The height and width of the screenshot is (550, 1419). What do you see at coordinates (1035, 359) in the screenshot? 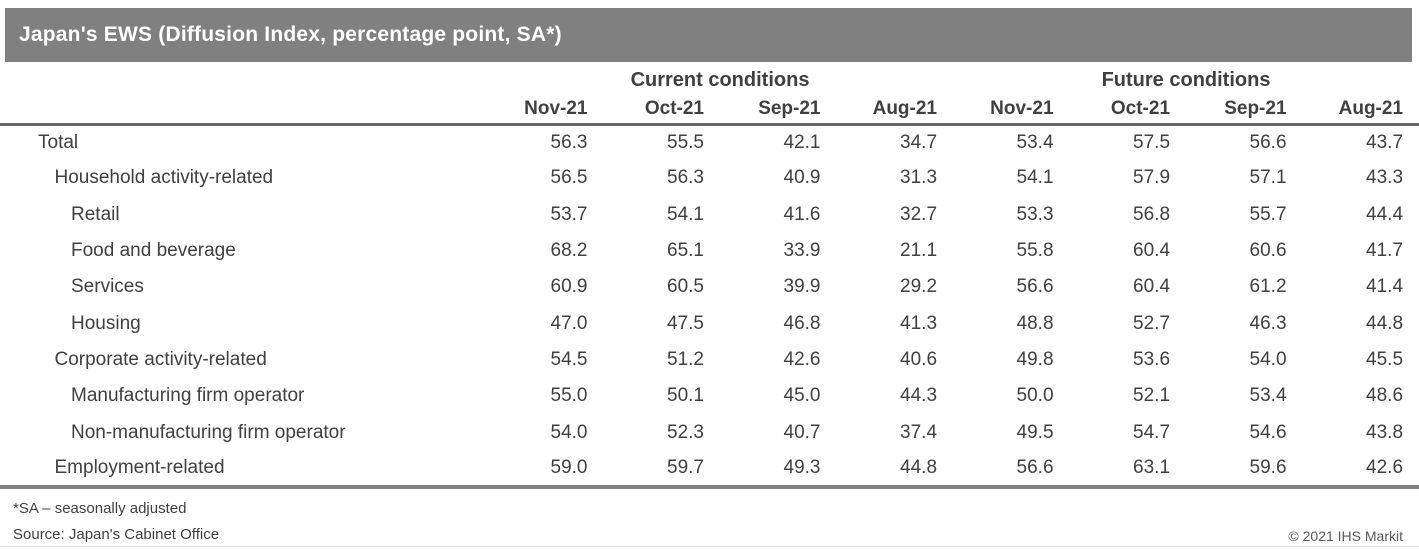
I see `cell-value: 49.8` at bounding box center [1035, 359].